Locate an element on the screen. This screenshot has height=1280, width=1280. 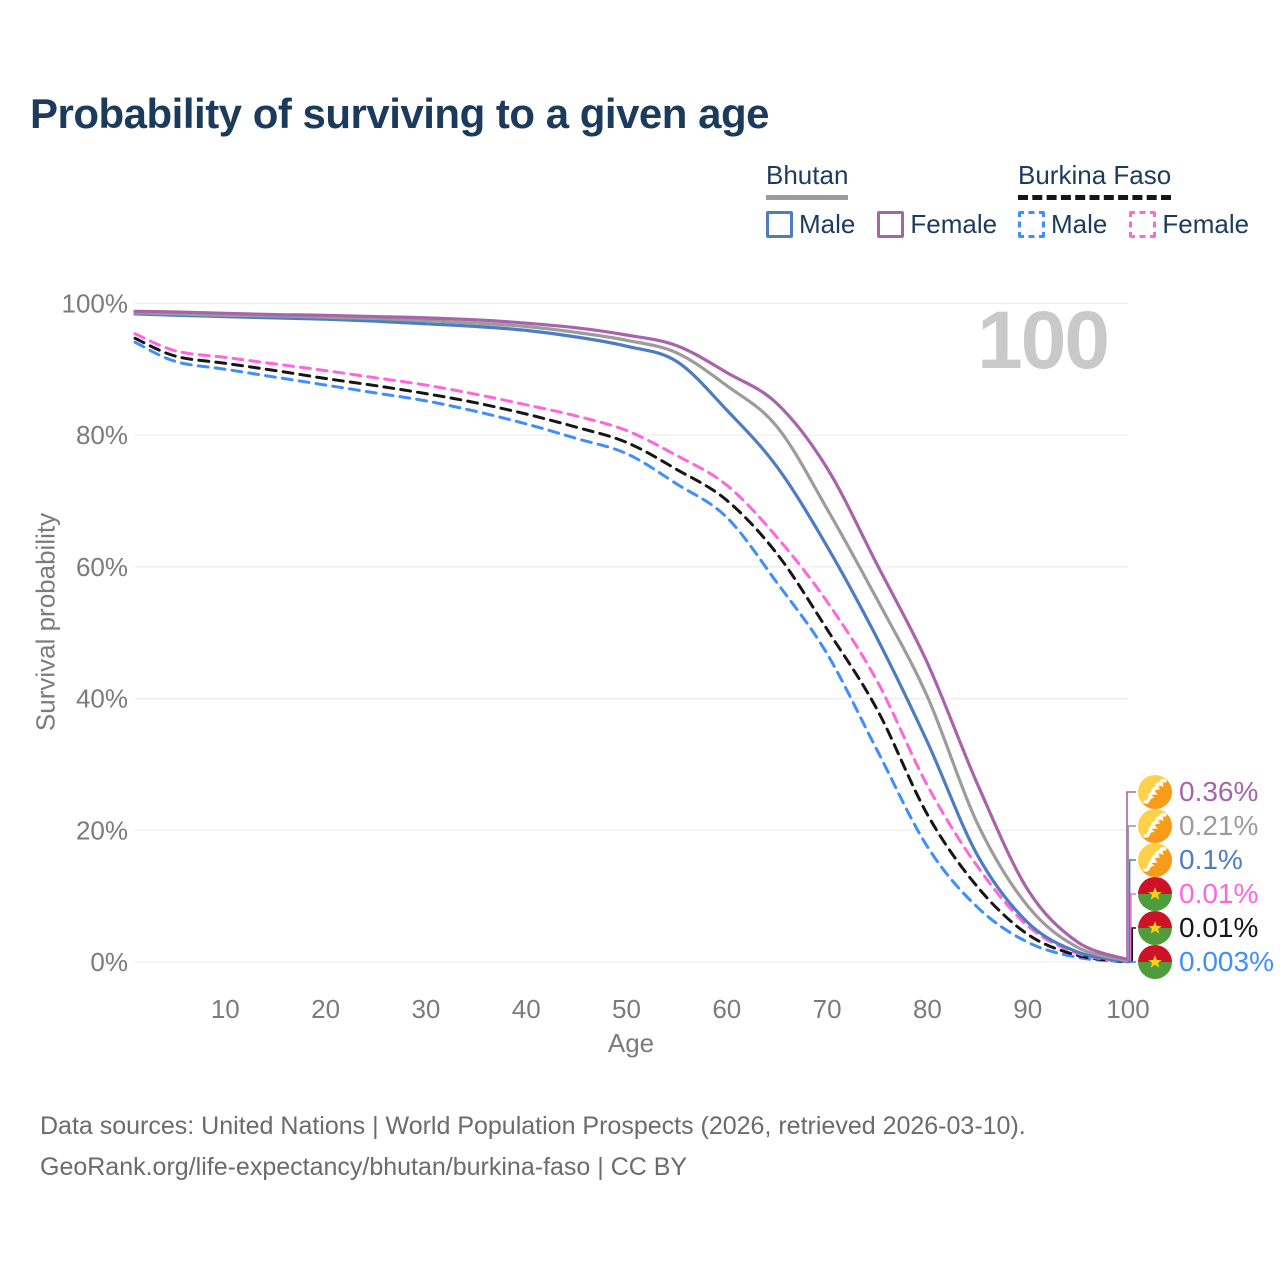
legend-group-burkina-faso: Burkina Faso Male Female is located at coordinates (1133, 200).